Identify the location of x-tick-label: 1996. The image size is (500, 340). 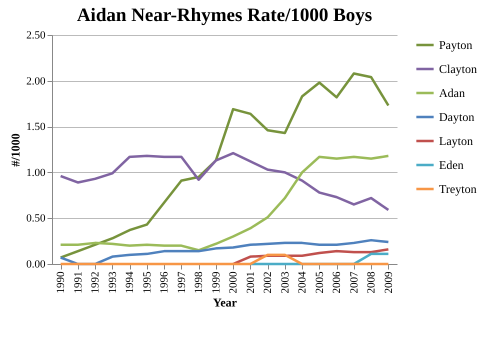
(164, 282).